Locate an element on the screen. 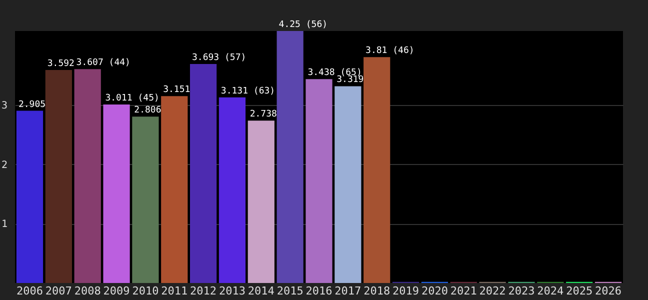  x-tick-label: 2010 is located at coordinates (145, 291).